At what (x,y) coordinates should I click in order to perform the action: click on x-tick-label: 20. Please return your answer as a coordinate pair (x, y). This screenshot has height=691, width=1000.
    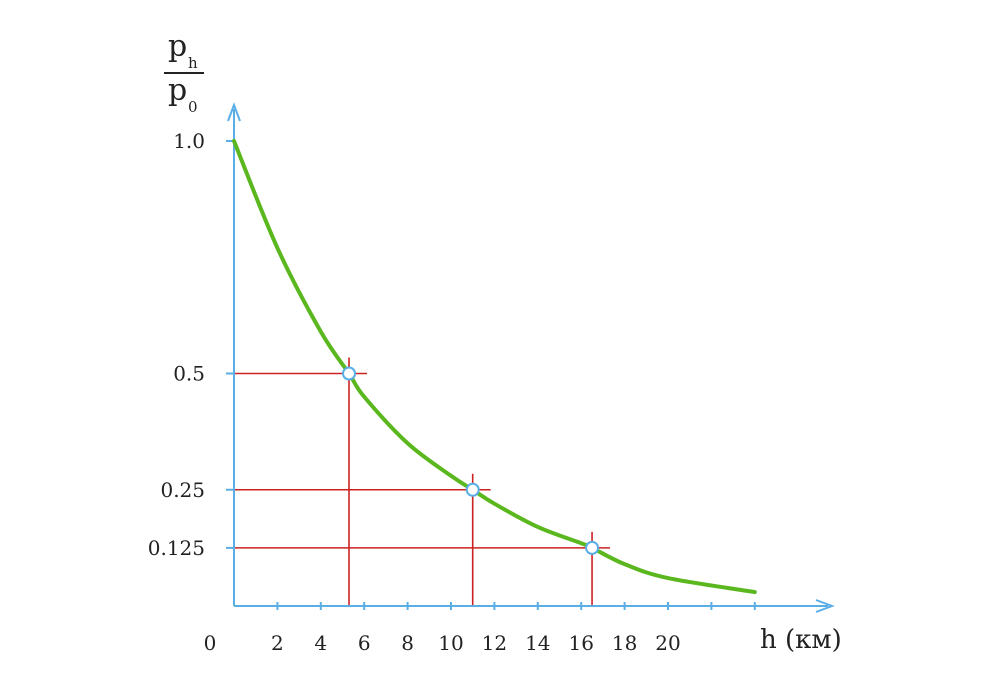
    Looking at the image, I should click on (667, 643).